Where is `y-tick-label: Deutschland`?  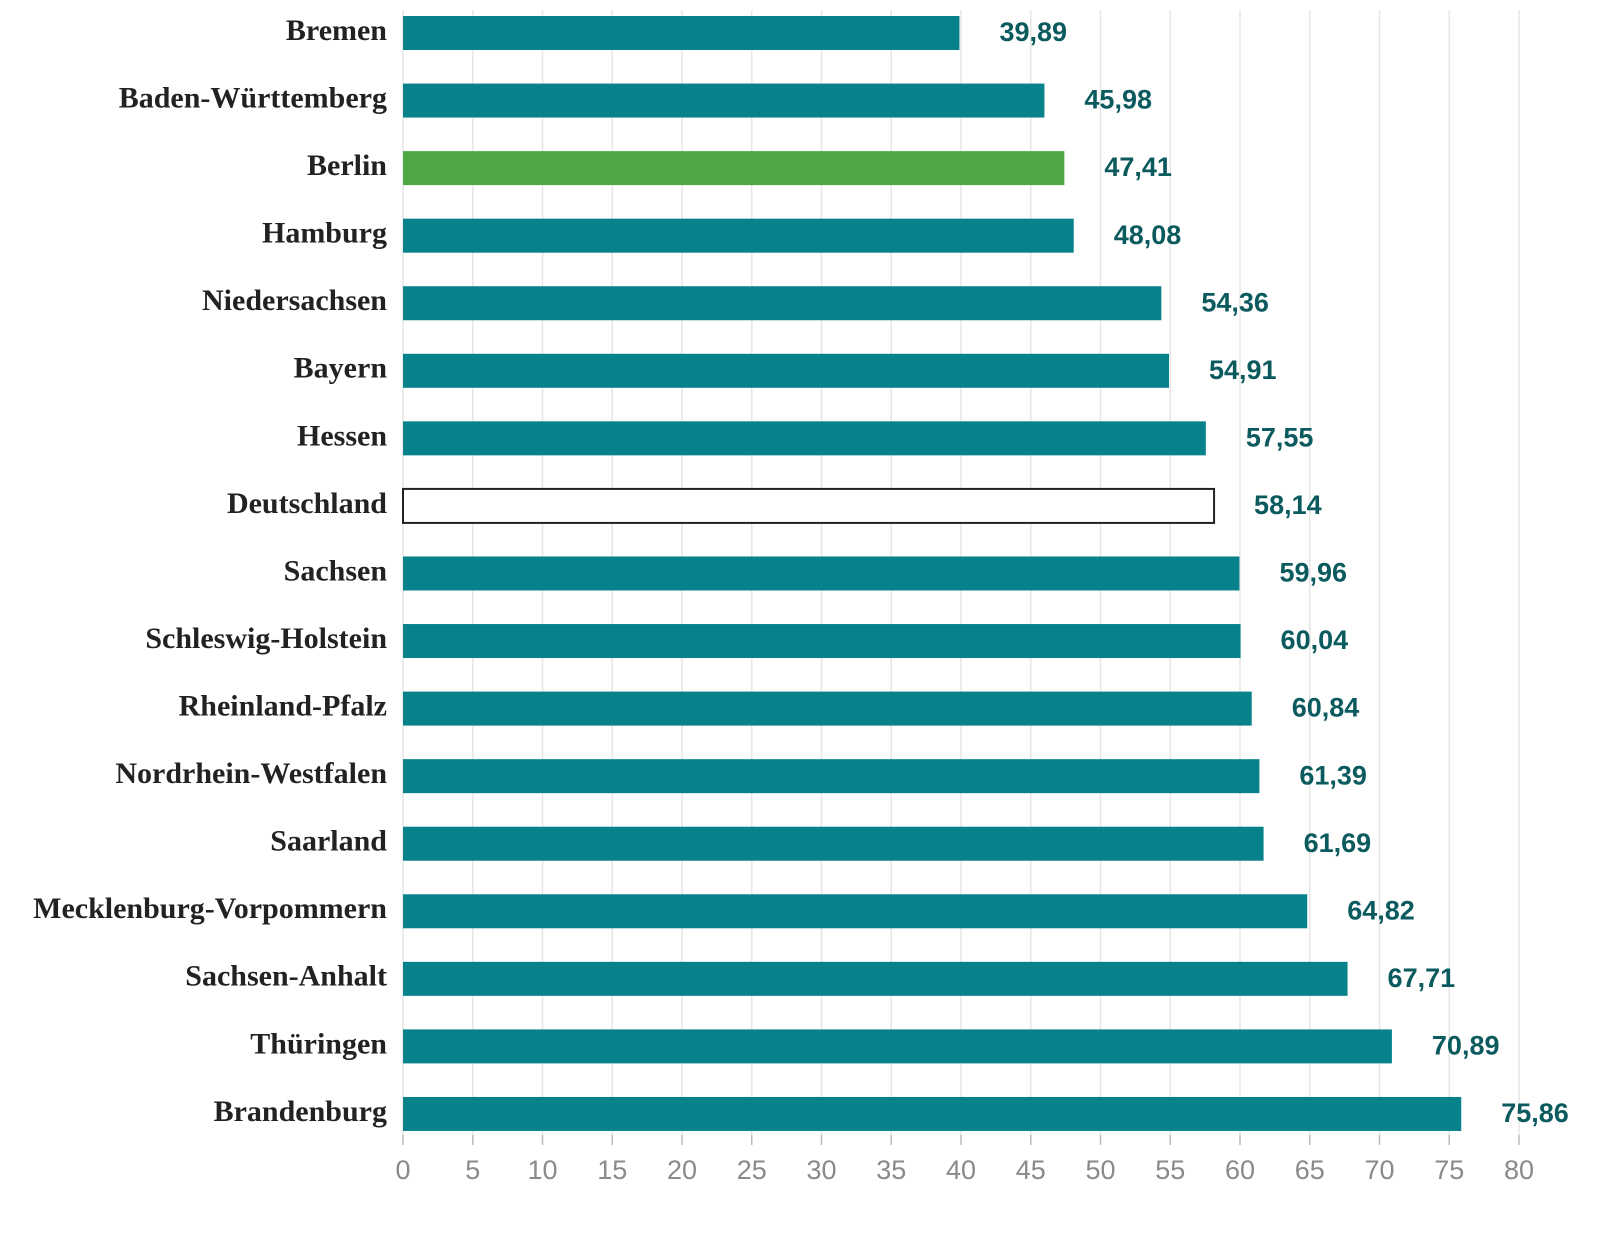 y-tick-label: Deutschland is located at coordinates (307, 503).